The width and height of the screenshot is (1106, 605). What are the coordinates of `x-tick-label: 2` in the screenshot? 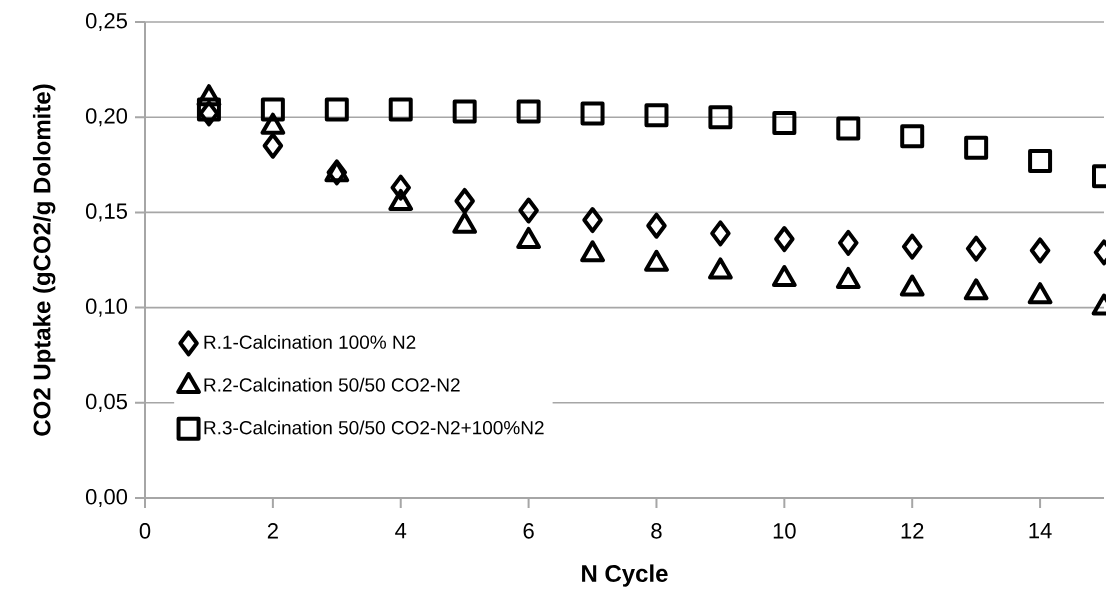 It's located at (272, 531).